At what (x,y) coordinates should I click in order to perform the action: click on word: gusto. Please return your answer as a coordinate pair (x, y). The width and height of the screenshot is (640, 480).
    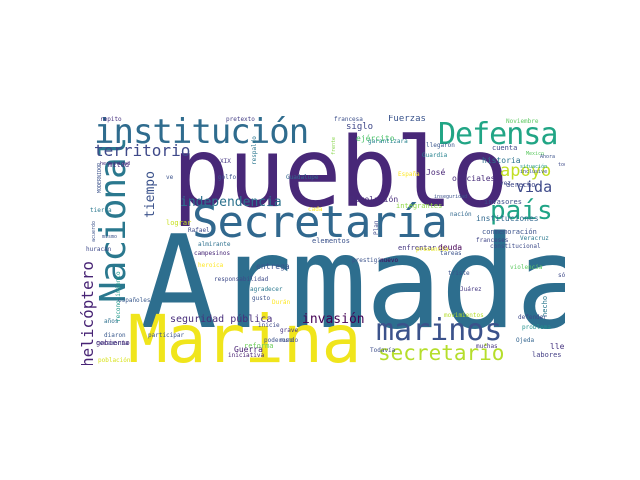
    Looking at the image, I should click on (261, 298).